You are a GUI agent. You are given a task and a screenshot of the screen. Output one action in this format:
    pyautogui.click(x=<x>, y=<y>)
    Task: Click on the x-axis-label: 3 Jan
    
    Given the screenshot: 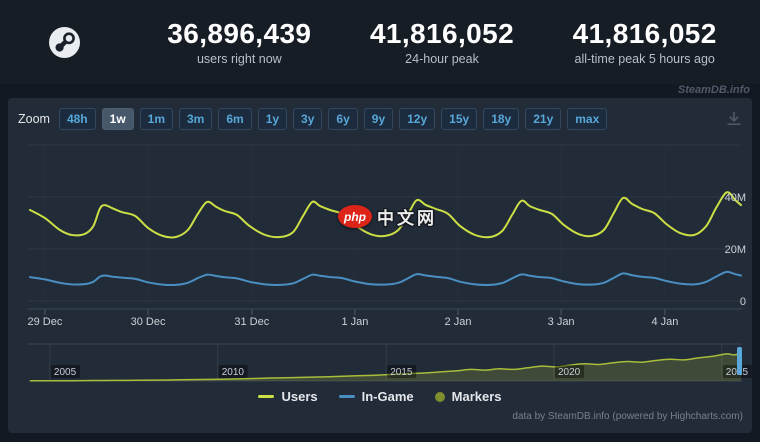 What is the action you would take?
    pyautogui.click(x=561, y=322)
    